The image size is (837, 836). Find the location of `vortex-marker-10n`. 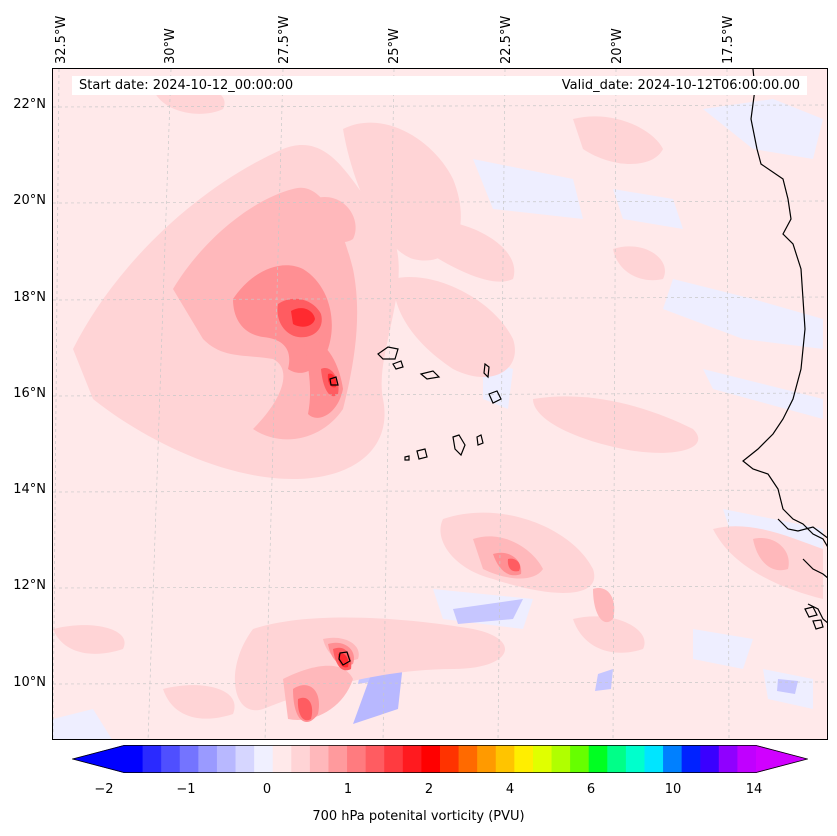

vortex-marker-10n is located at coordinates (344, 658).